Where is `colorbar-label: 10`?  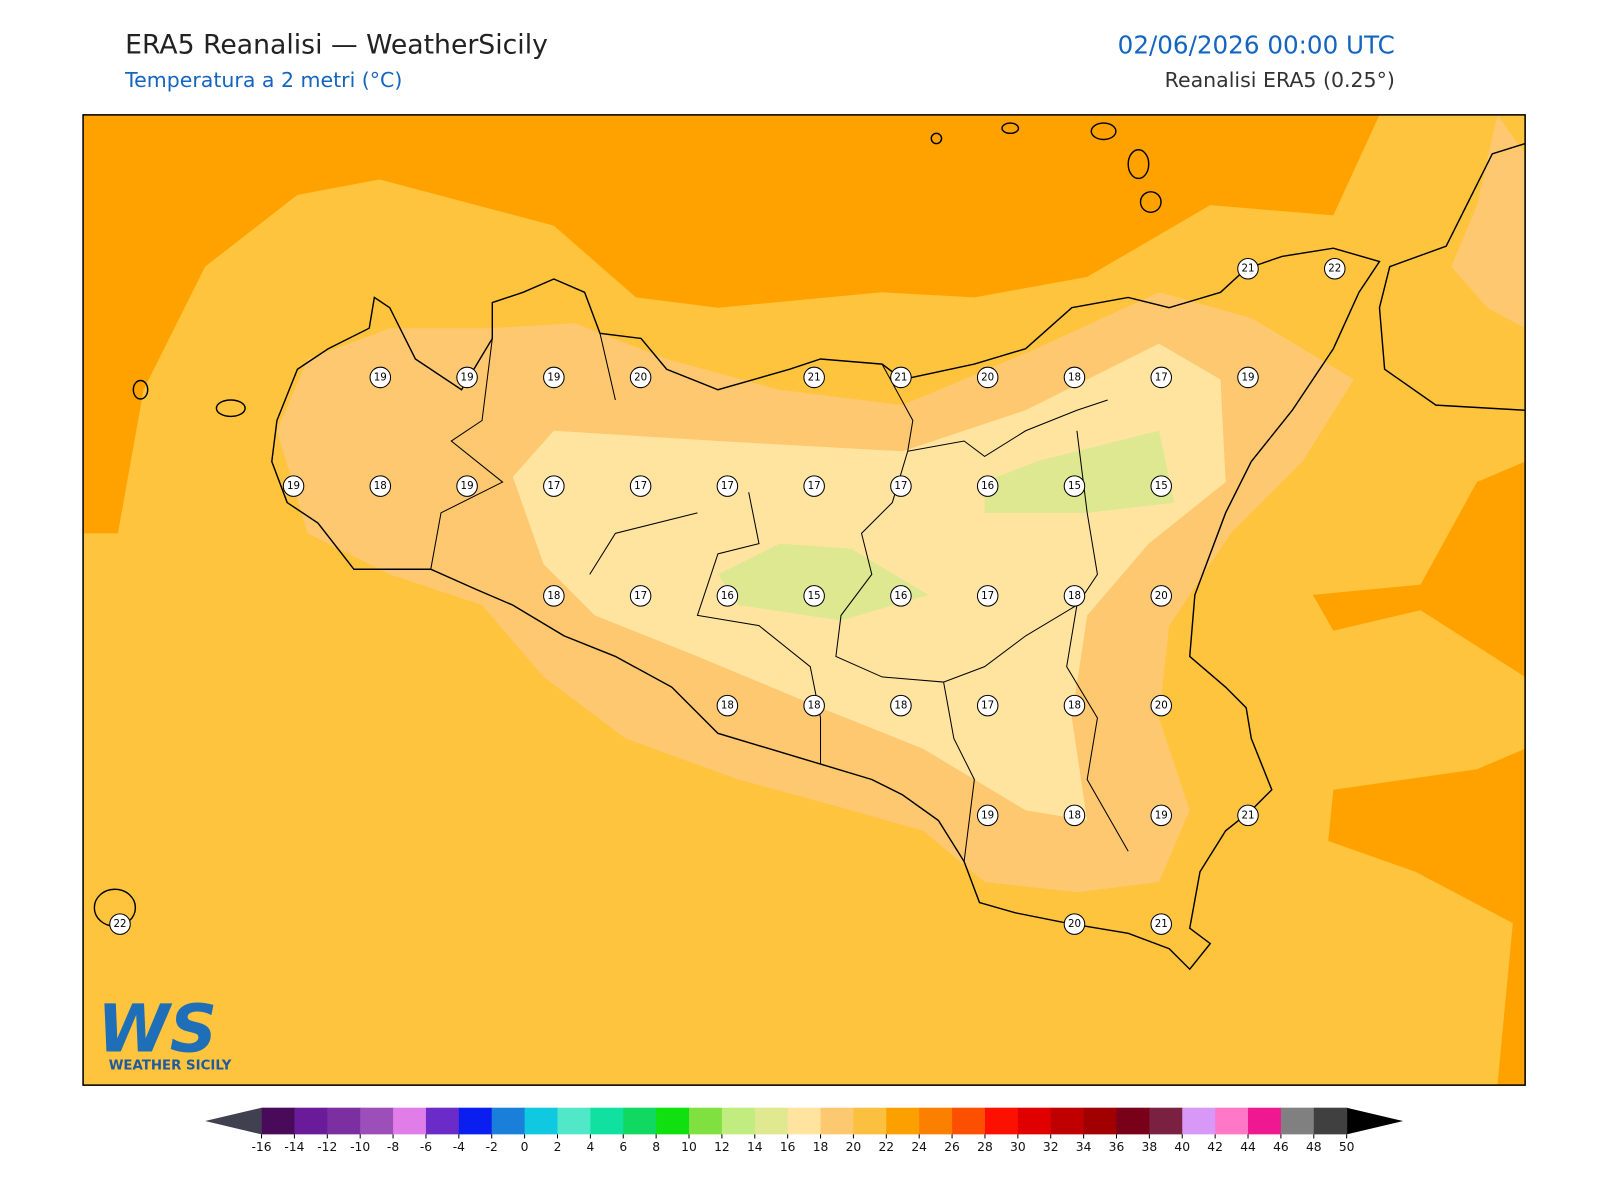 colorbar-label: 10 is located at coordinates (689, 1147).